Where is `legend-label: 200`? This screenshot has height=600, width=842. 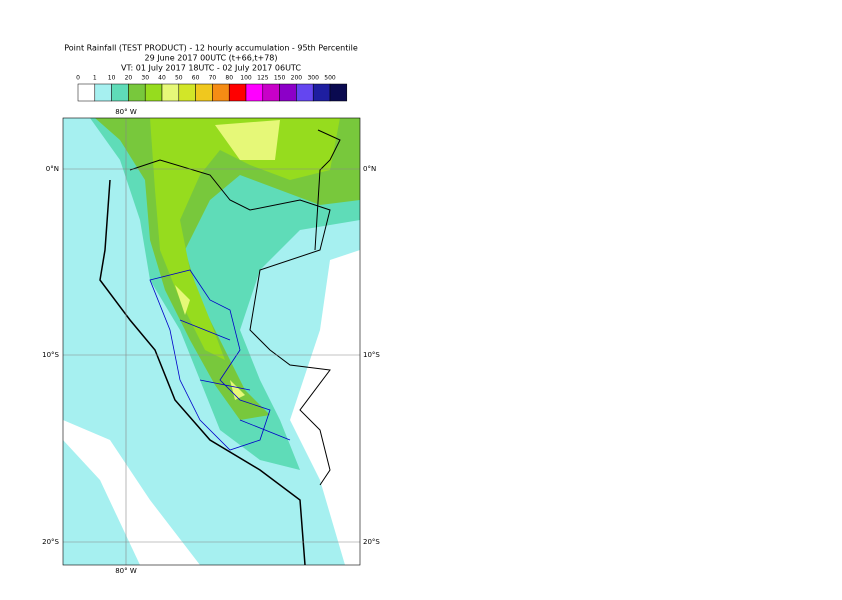
legend-label: 200 is located at coordinates (297, 78).